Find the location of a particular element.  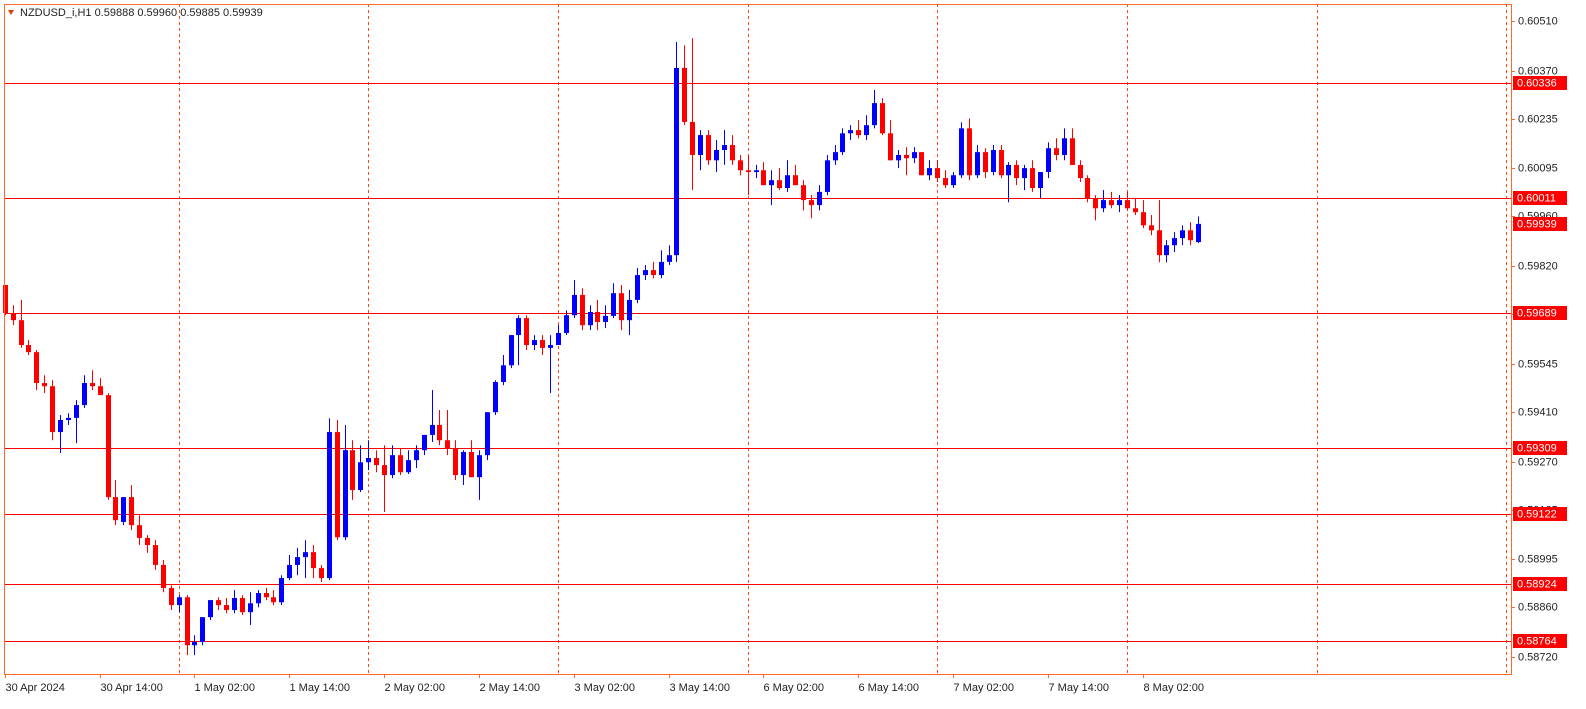

y-tick-label: 0.59410 is located at coordinates (1538, 412).